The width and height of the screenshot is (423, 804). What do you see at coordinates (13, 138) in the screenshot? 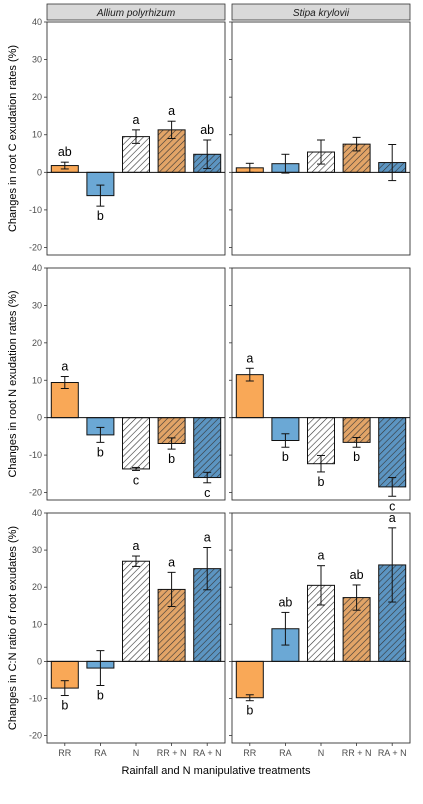
I see `y-axis-title: Changes in root C exudation rates (%)` at bounding box center [13, 138].